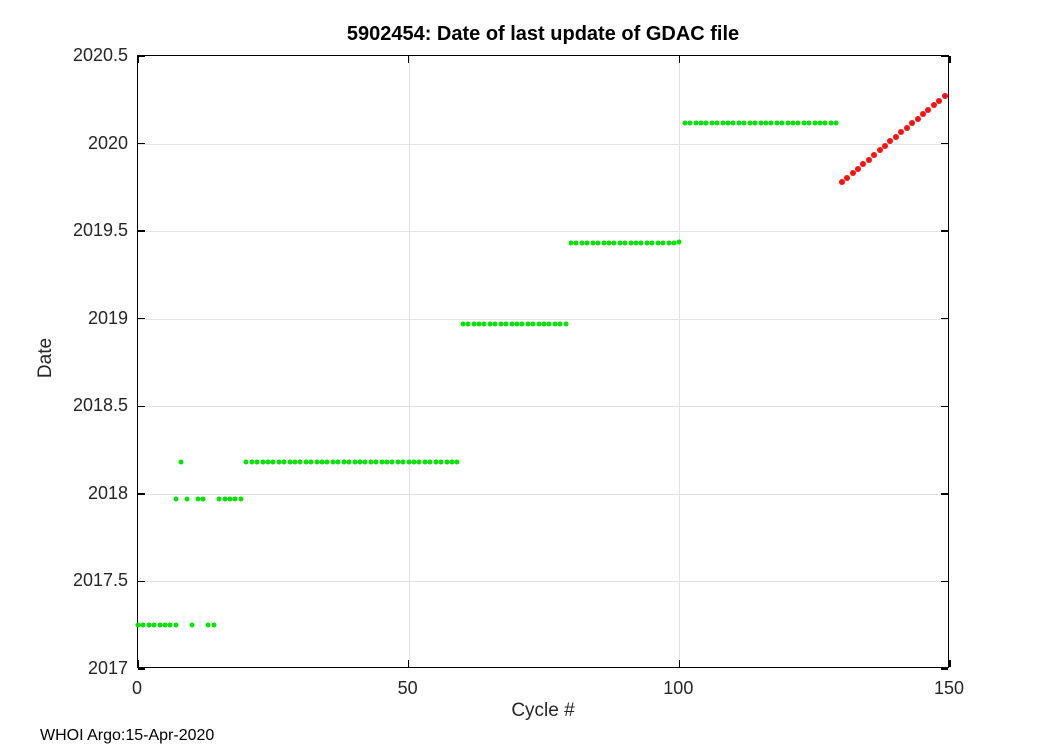 The image size is (1050, 750). I want to click on y-axis-label: Date, so click(45, 358).